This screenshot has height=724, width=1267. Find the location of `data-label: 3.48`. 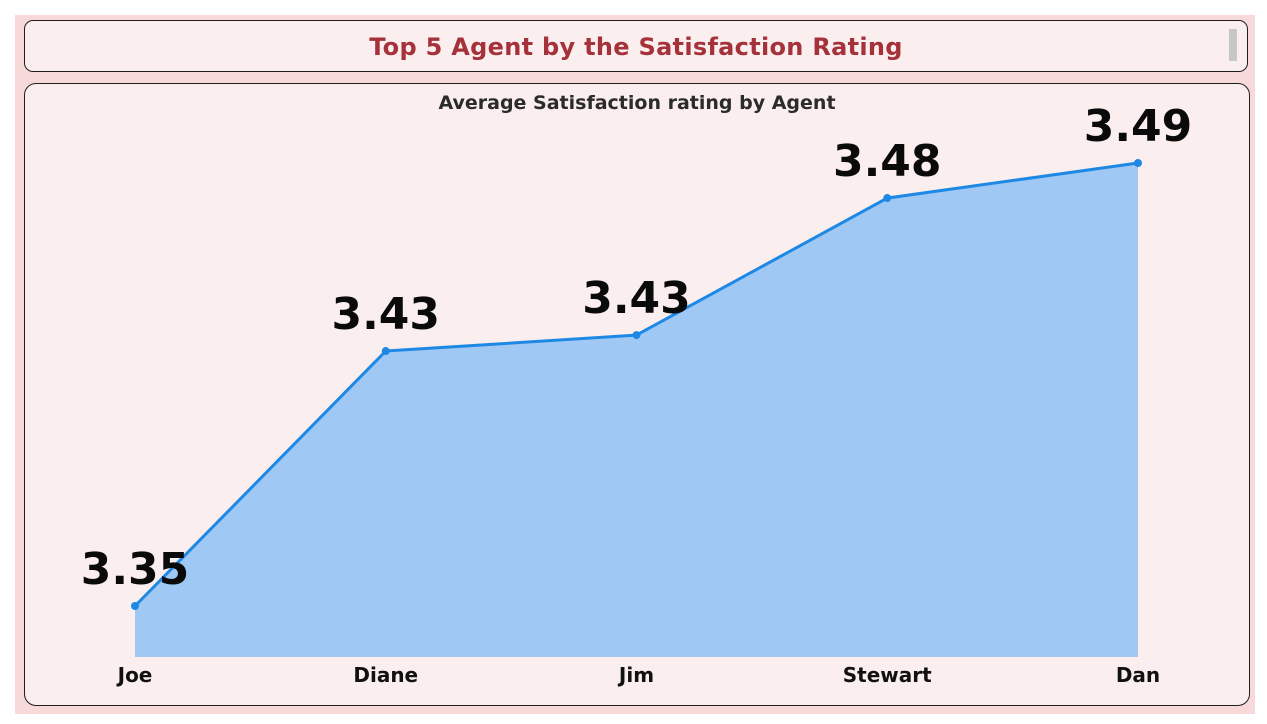

data-label: 3.48 is located at coordinates (887, 161).